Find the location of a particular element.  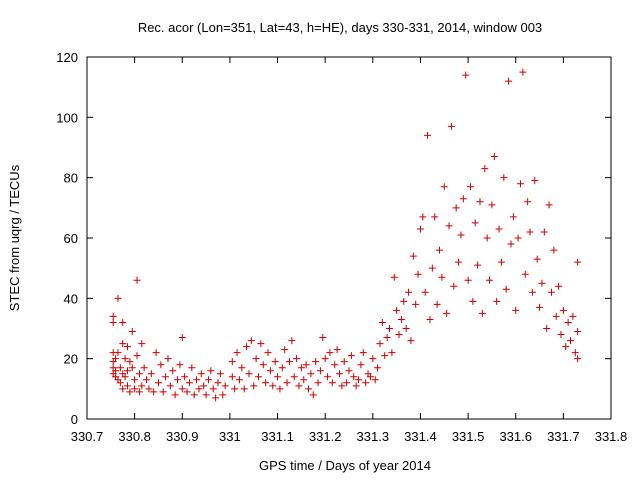

x-tick-label: 331.4 is located at coordinates (420, 436).